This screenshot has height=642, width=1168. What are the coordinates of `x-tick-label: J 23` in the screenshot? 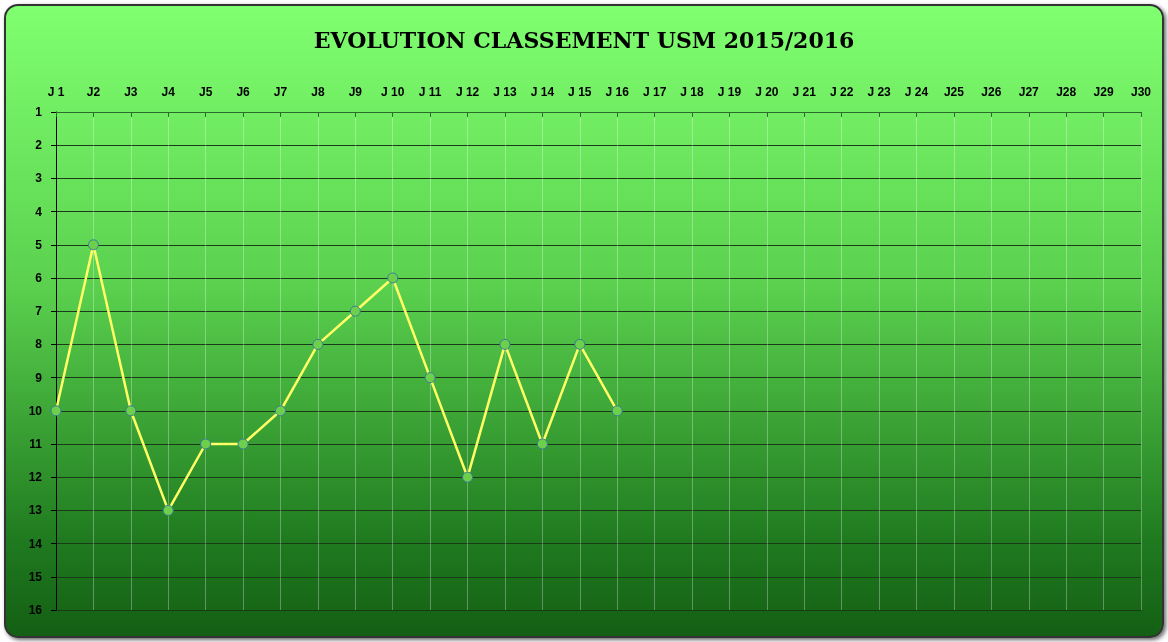 It's located at (879, 92).